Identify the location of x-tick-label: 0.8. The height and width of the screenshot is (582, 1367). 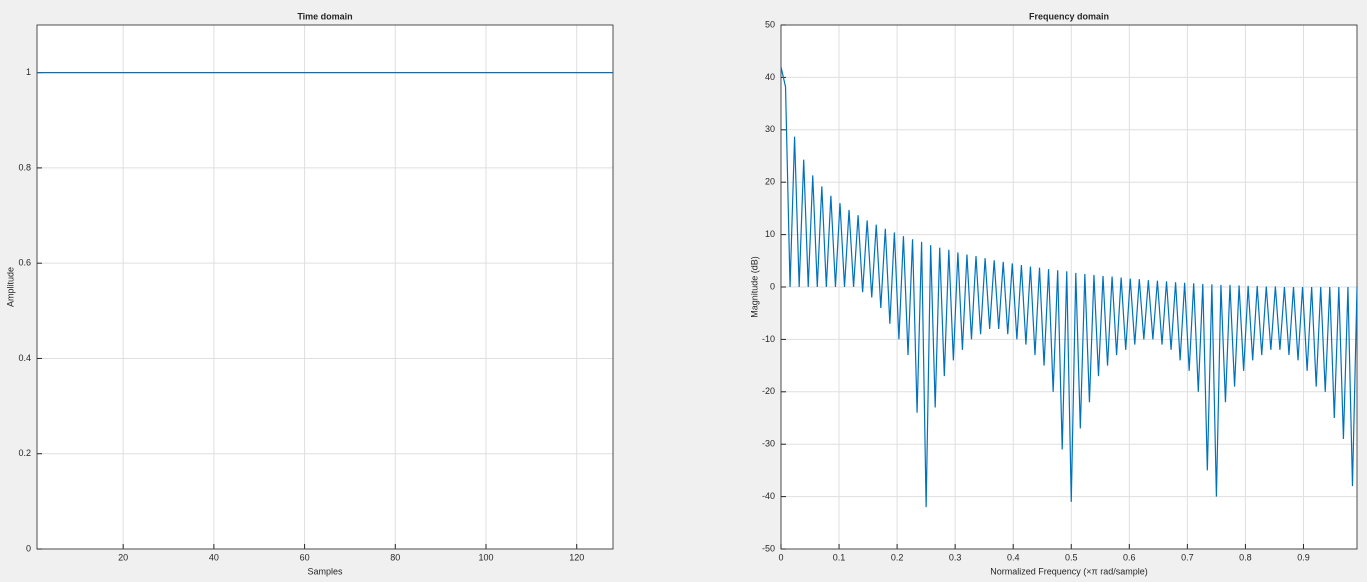
(1245, 557).